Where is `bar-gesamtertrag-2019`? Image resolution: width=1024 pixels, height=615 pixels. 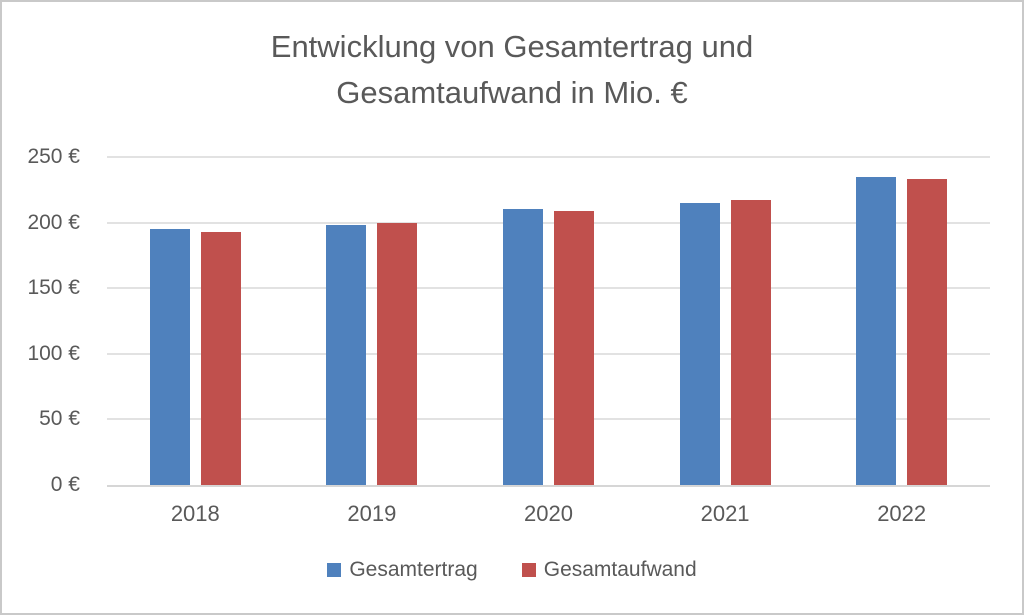 bar-gesamtertrag-2019 is located at coordinates (346, 355).